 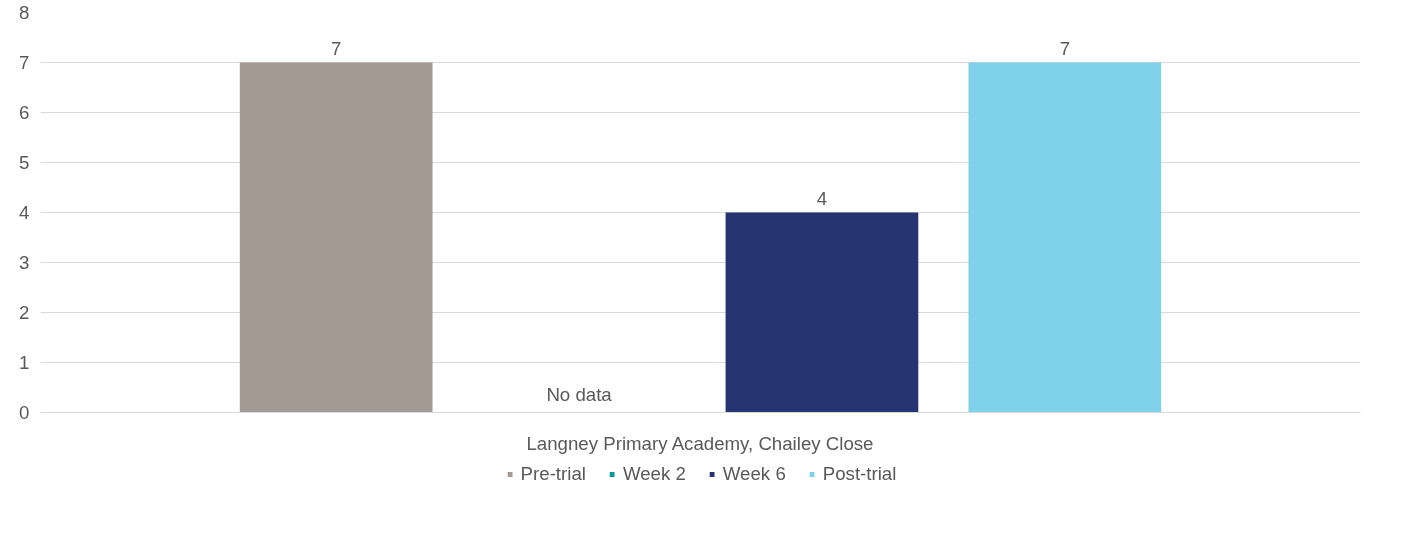 I want to click on y-tick-label: 2, so click(x=24, y=312).